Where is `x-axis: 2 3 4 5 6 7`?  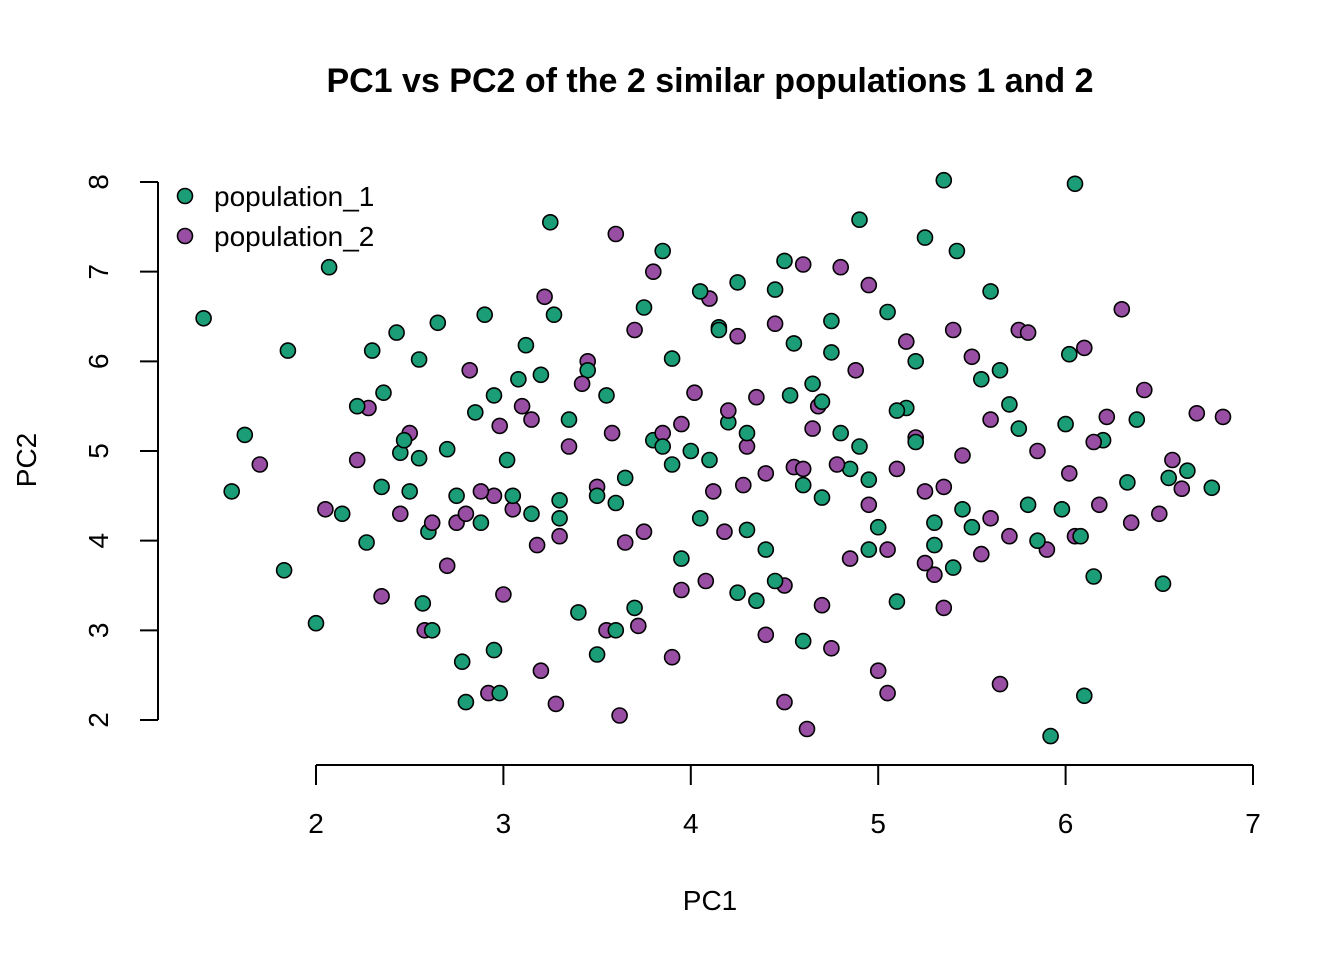 x-axis: 2 3 4 5 6 7 is located at coordinates (784, 801).